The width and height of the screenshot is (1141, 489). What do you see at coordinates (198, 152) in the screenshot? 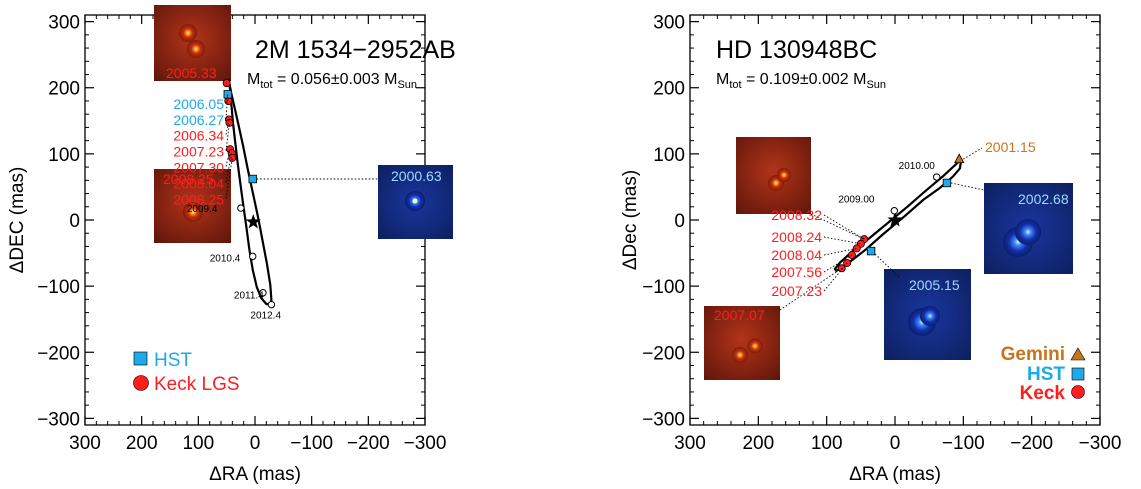
I see `epoch-label: 2007.23` at bounding box center [198, 152].